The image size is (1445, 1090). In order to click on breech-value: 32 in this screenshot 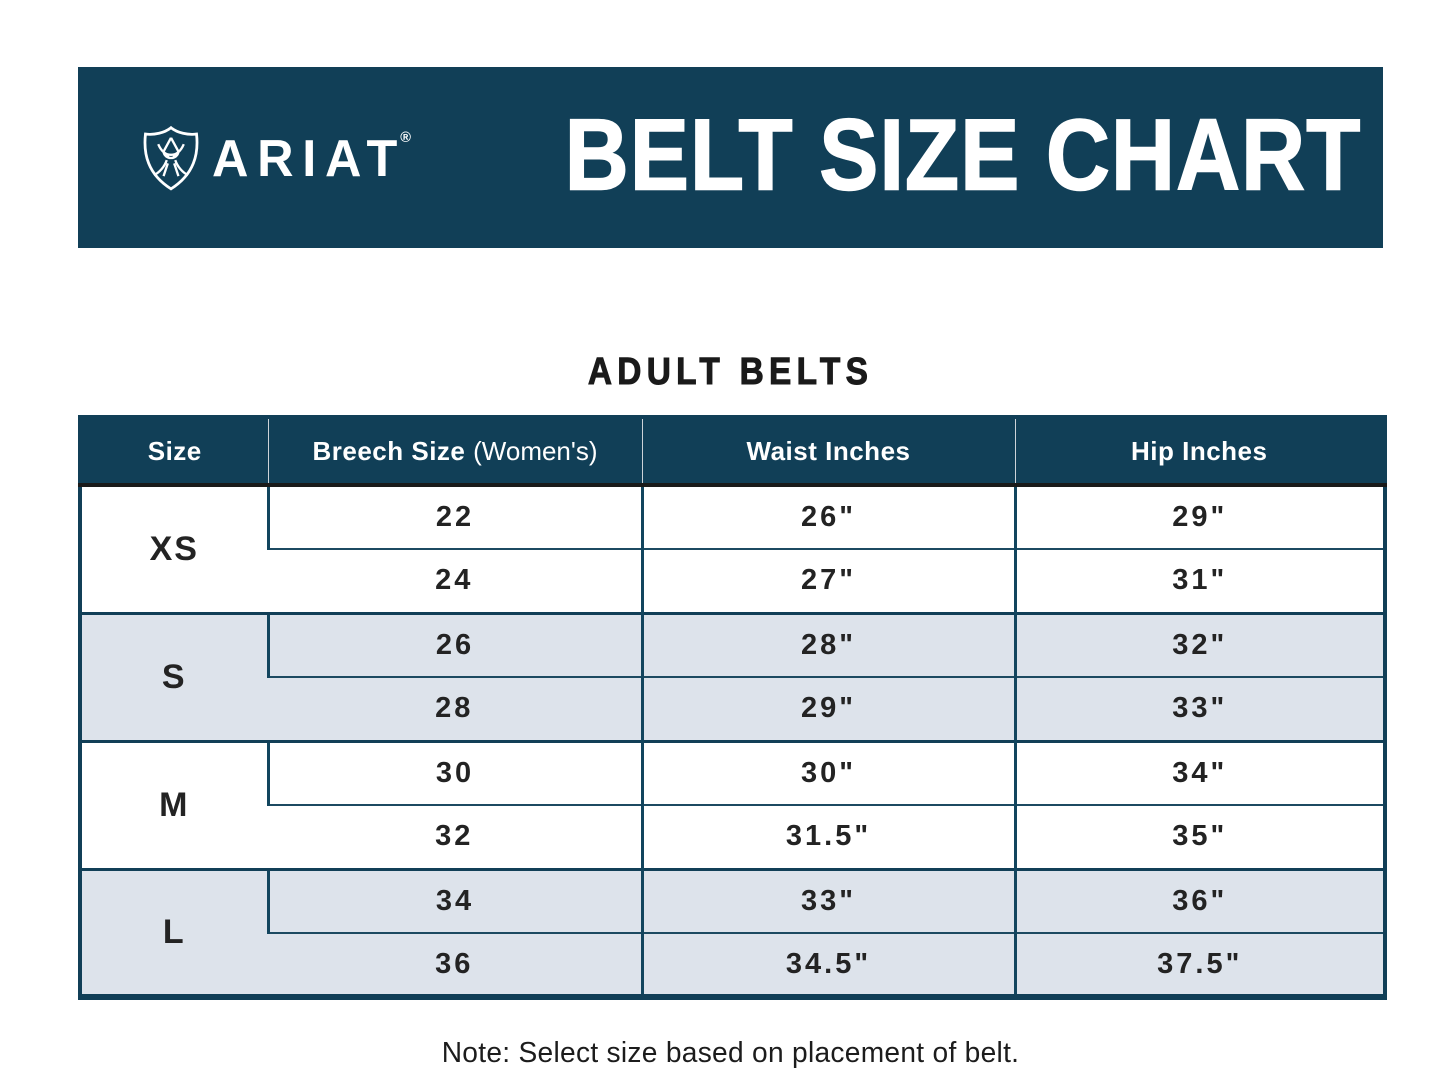, I will do `click(455, 836)`.